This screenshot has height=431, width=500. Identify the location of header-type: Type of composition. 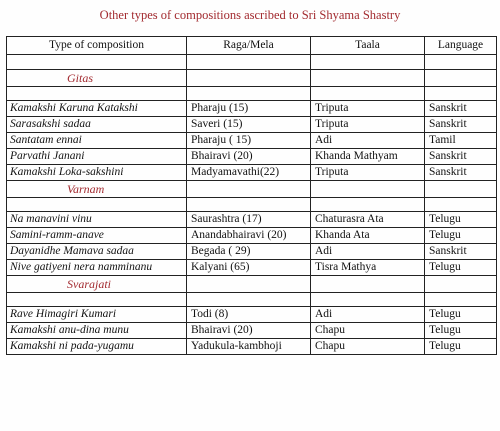
(96, 45).